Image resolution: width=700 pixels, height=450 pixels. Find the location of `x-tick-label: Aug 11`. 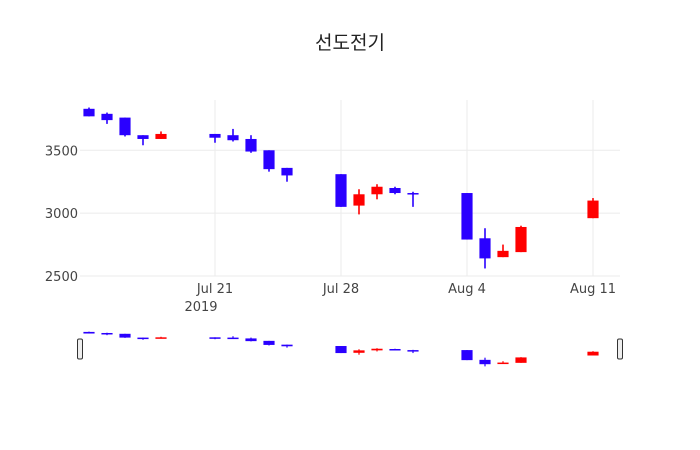

x-tick-label: Aug 11 is located at coordinates (593, 289).